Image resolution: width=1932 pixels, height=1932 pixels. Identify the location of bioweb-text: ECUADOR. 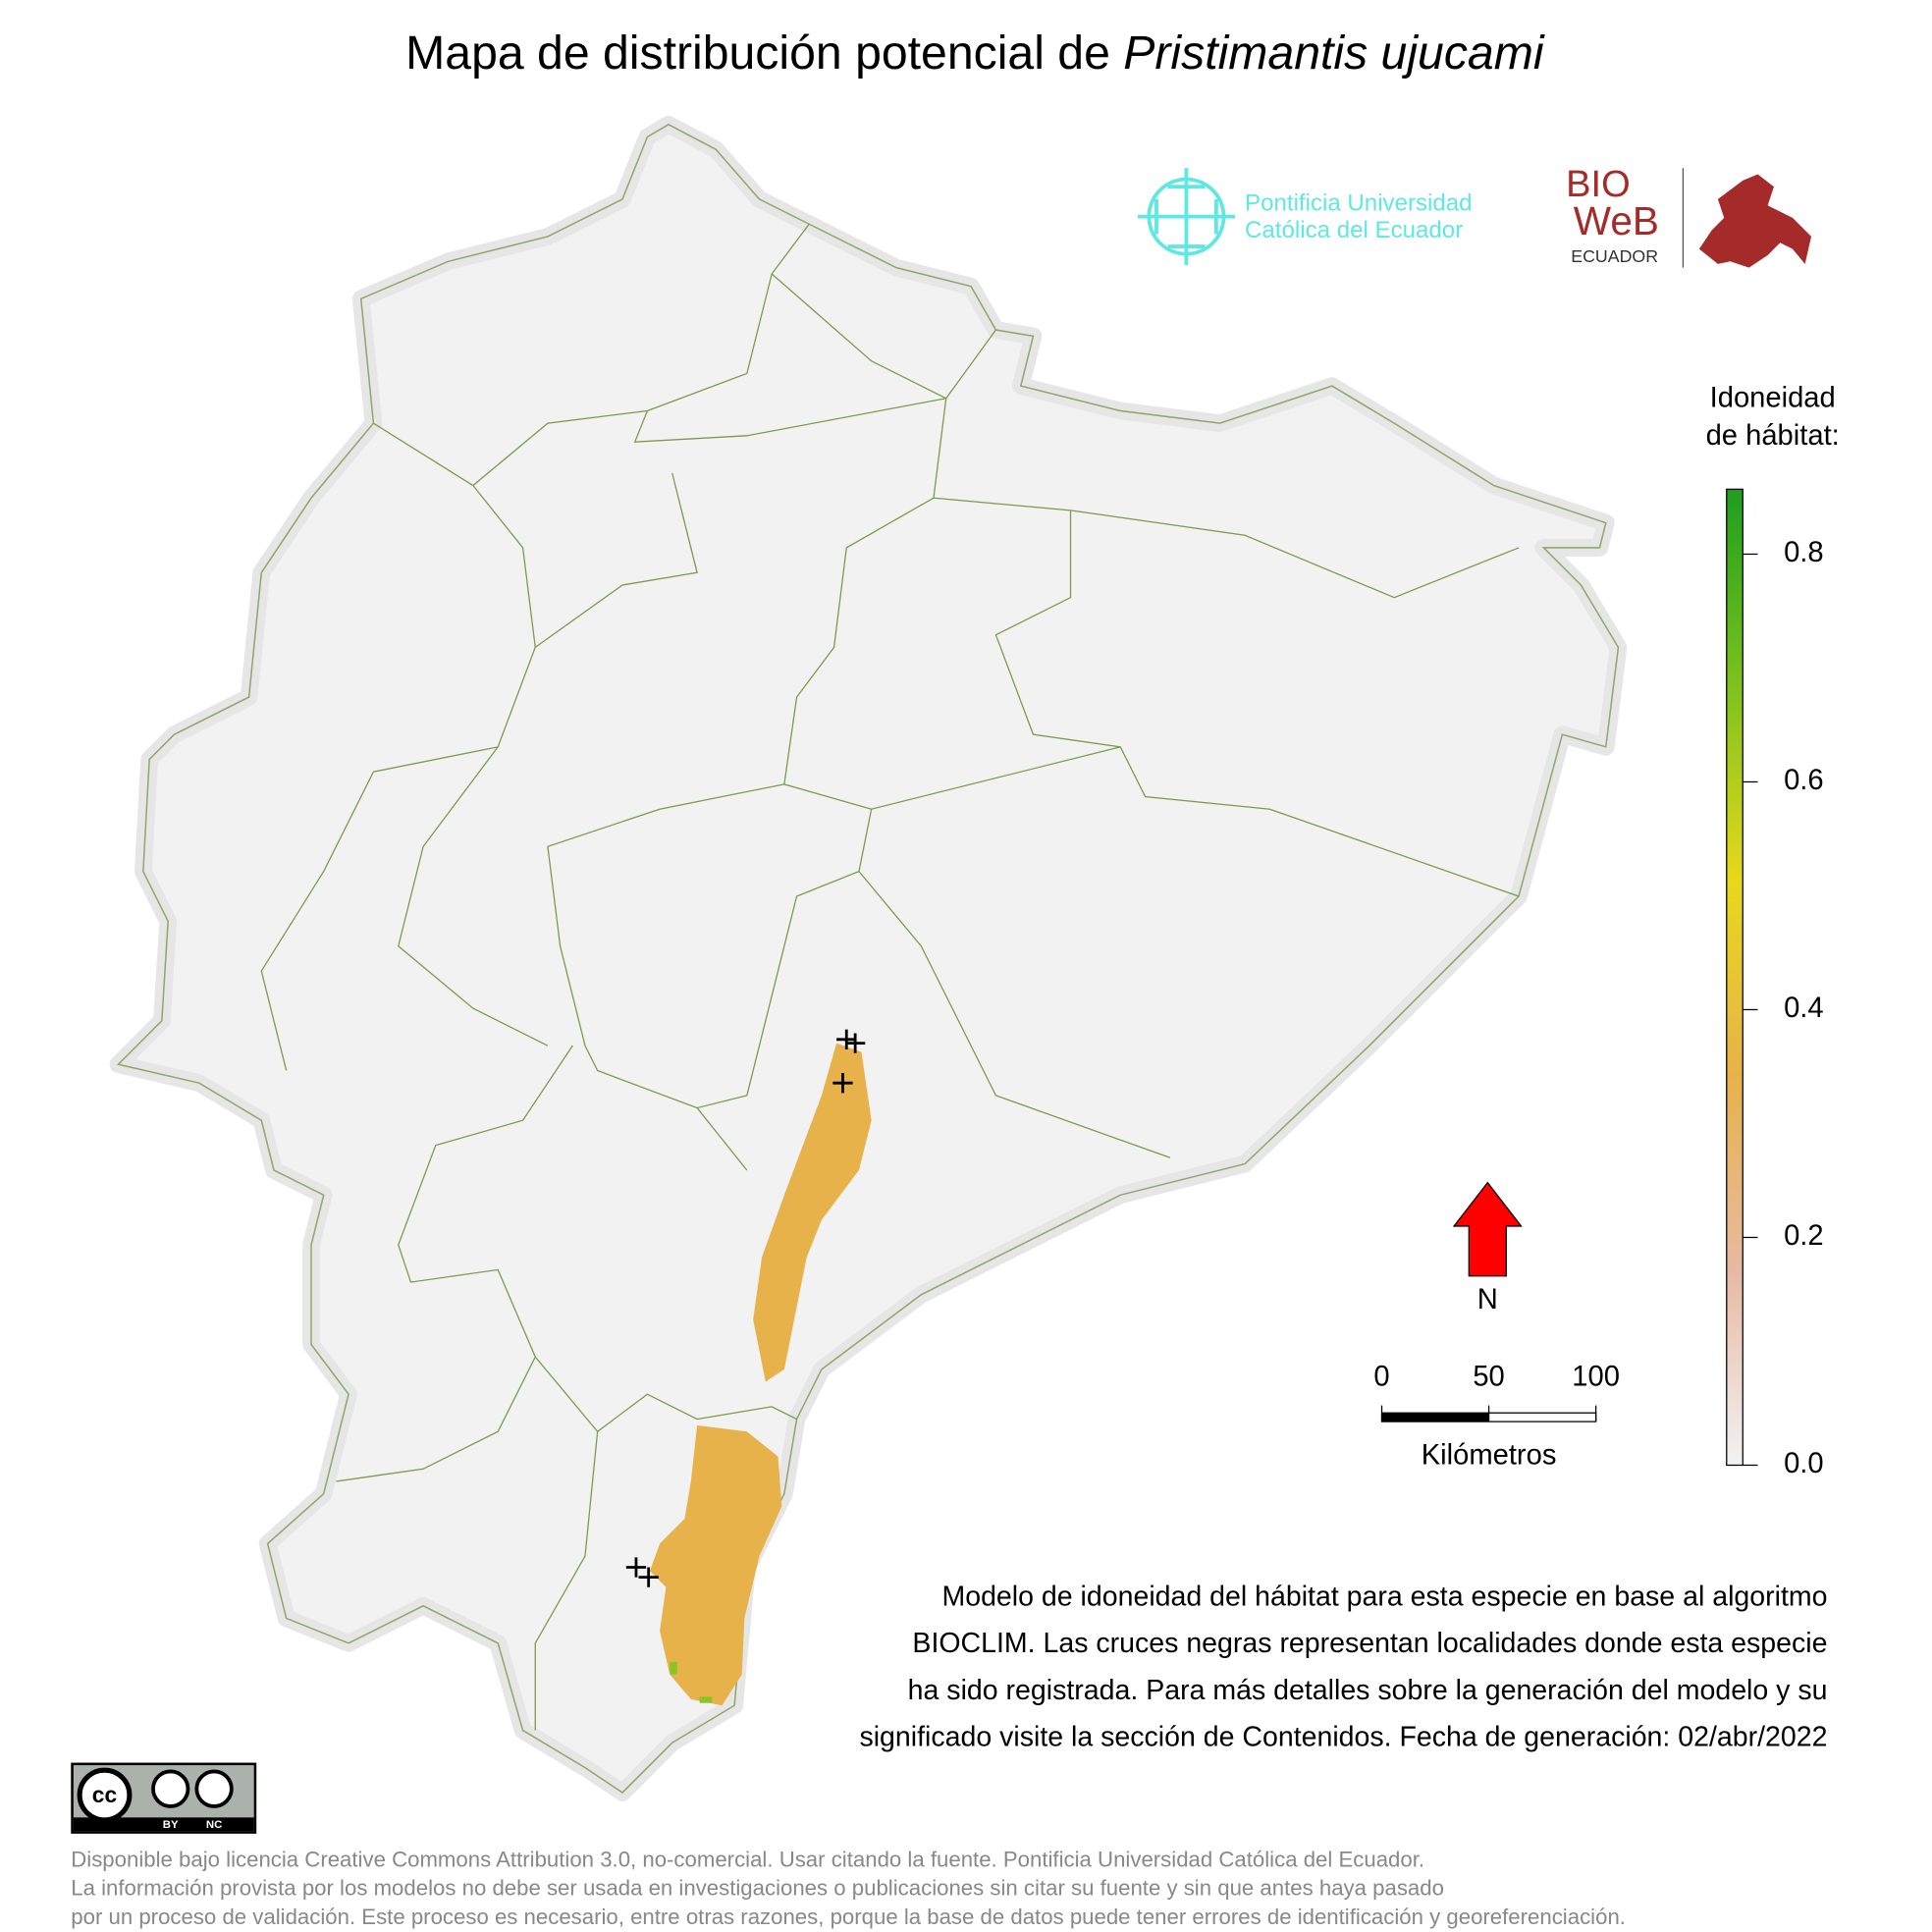
(1614, 256).